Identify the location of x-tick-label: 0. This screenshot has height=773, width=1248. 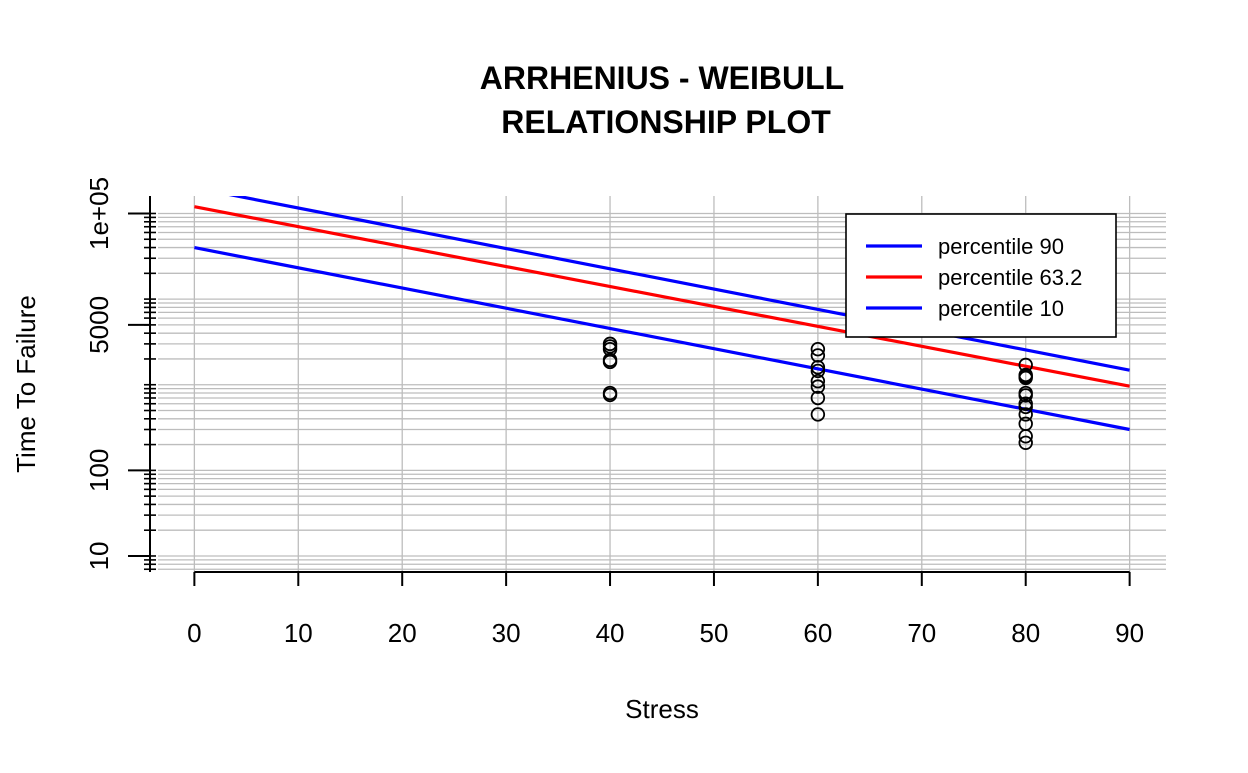
(194, 633).